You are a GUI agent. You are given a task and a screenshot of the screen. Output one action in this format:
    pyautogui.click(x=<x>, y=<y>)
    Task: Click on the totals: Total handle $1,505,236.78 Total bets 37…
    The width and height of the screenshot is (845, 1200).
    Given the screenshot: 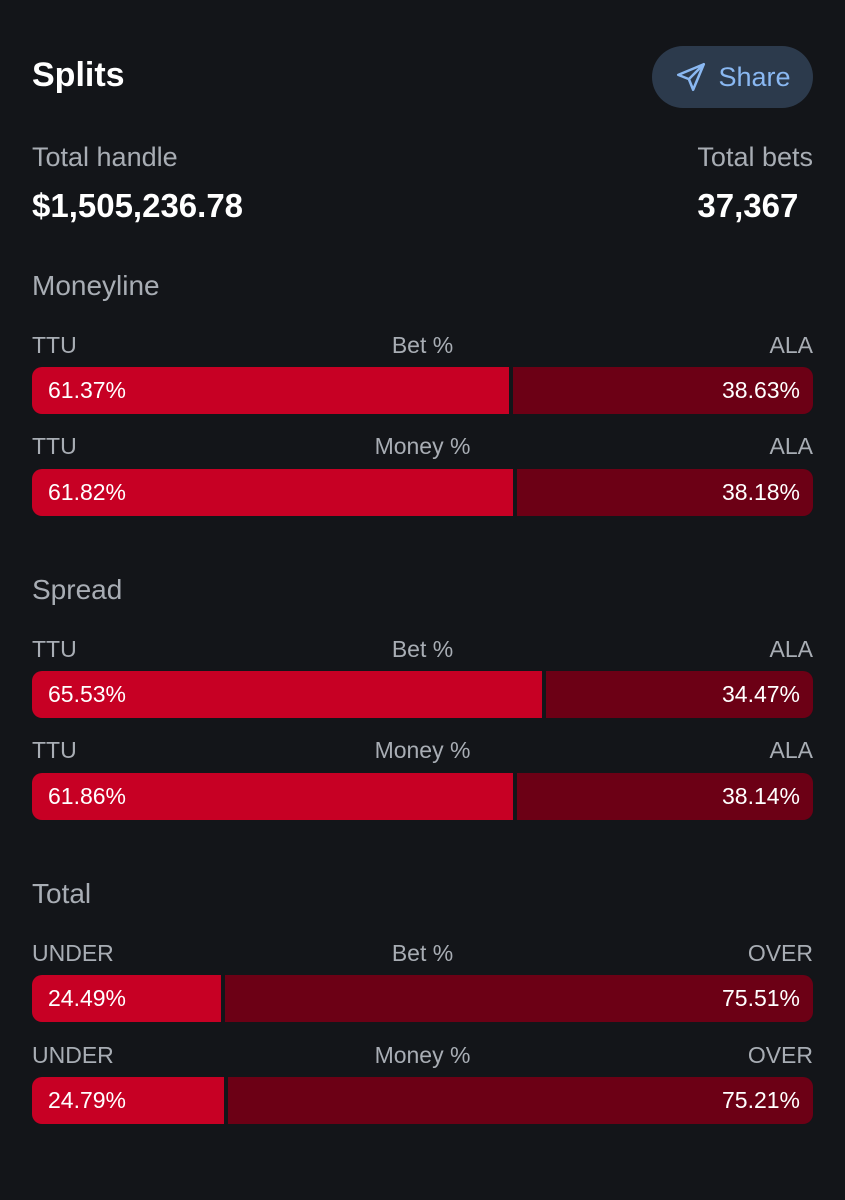 What is the action you would take?
    pyautogui.click(x=422, y=187)
    